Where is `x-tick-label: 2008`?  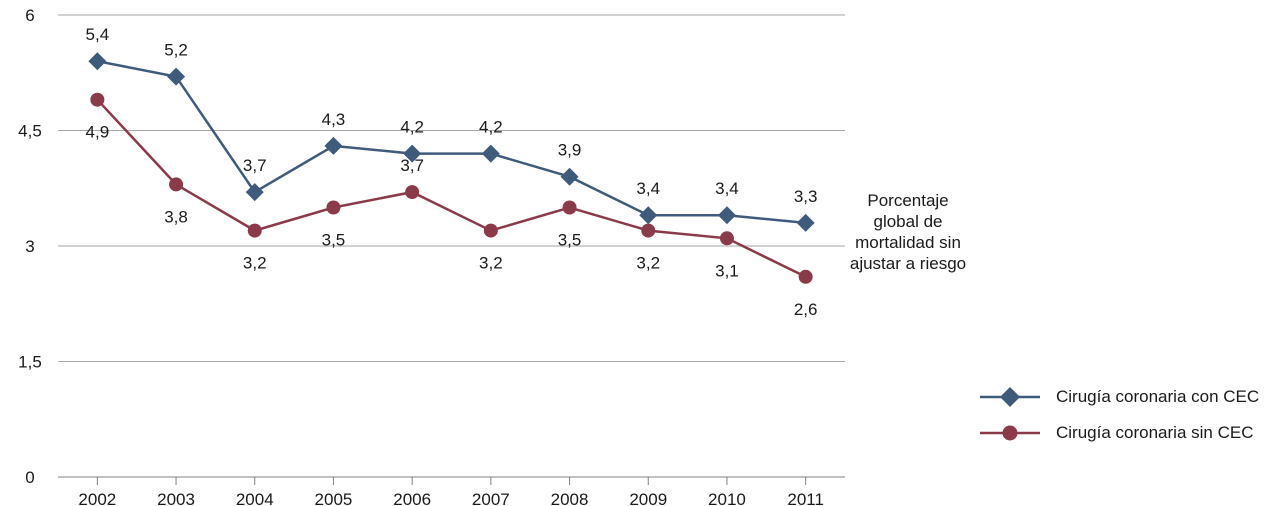 x-tick-label: 2008 is located at coordinates (570, 498).